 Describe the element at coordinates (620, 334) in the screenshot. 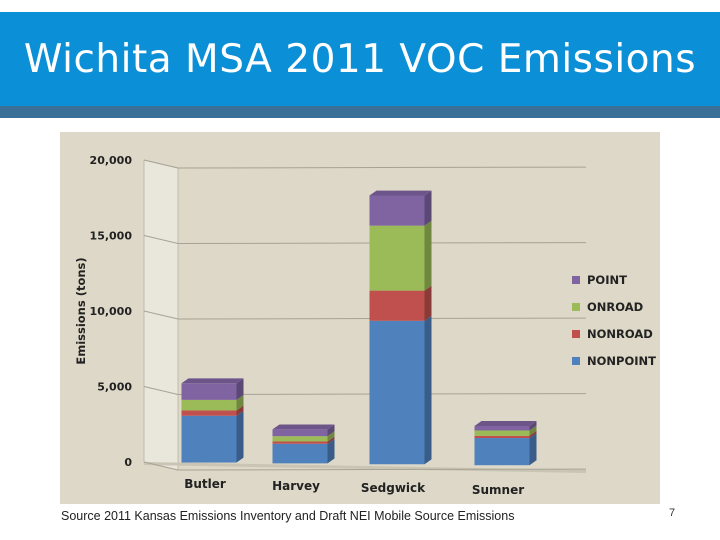

I see `legend-label-nonroad: NONROAD` at that location.